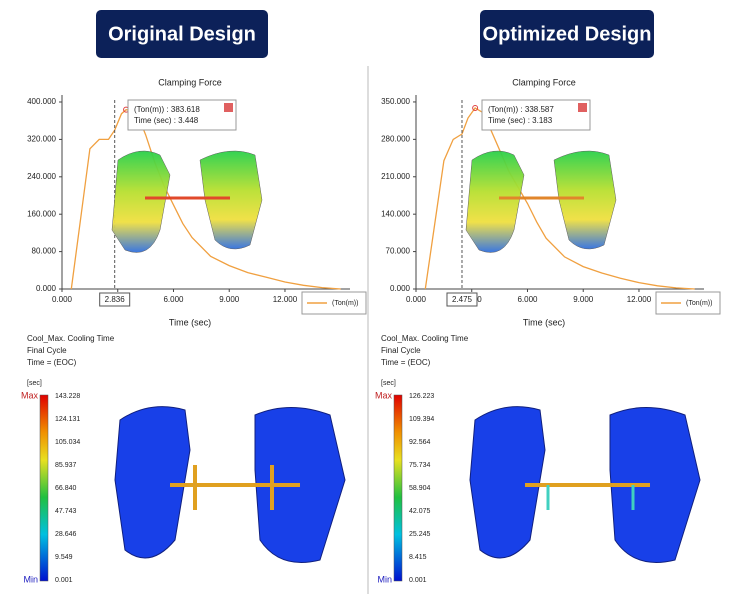 The width and height of the screenshot is (736, 594). I want to click on tooltip-text: (Ton(m)) : 338.587, so click(521, 109).